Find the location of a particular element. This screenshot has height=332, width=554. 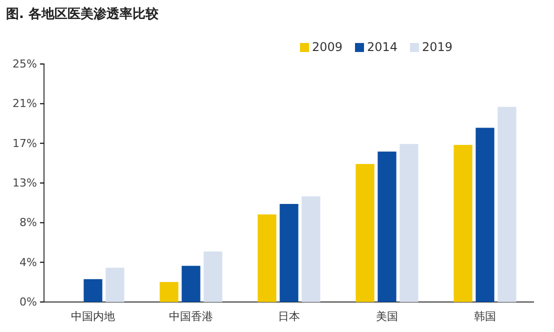

y-tick-label: 25% is located at coordinates (24, 64).